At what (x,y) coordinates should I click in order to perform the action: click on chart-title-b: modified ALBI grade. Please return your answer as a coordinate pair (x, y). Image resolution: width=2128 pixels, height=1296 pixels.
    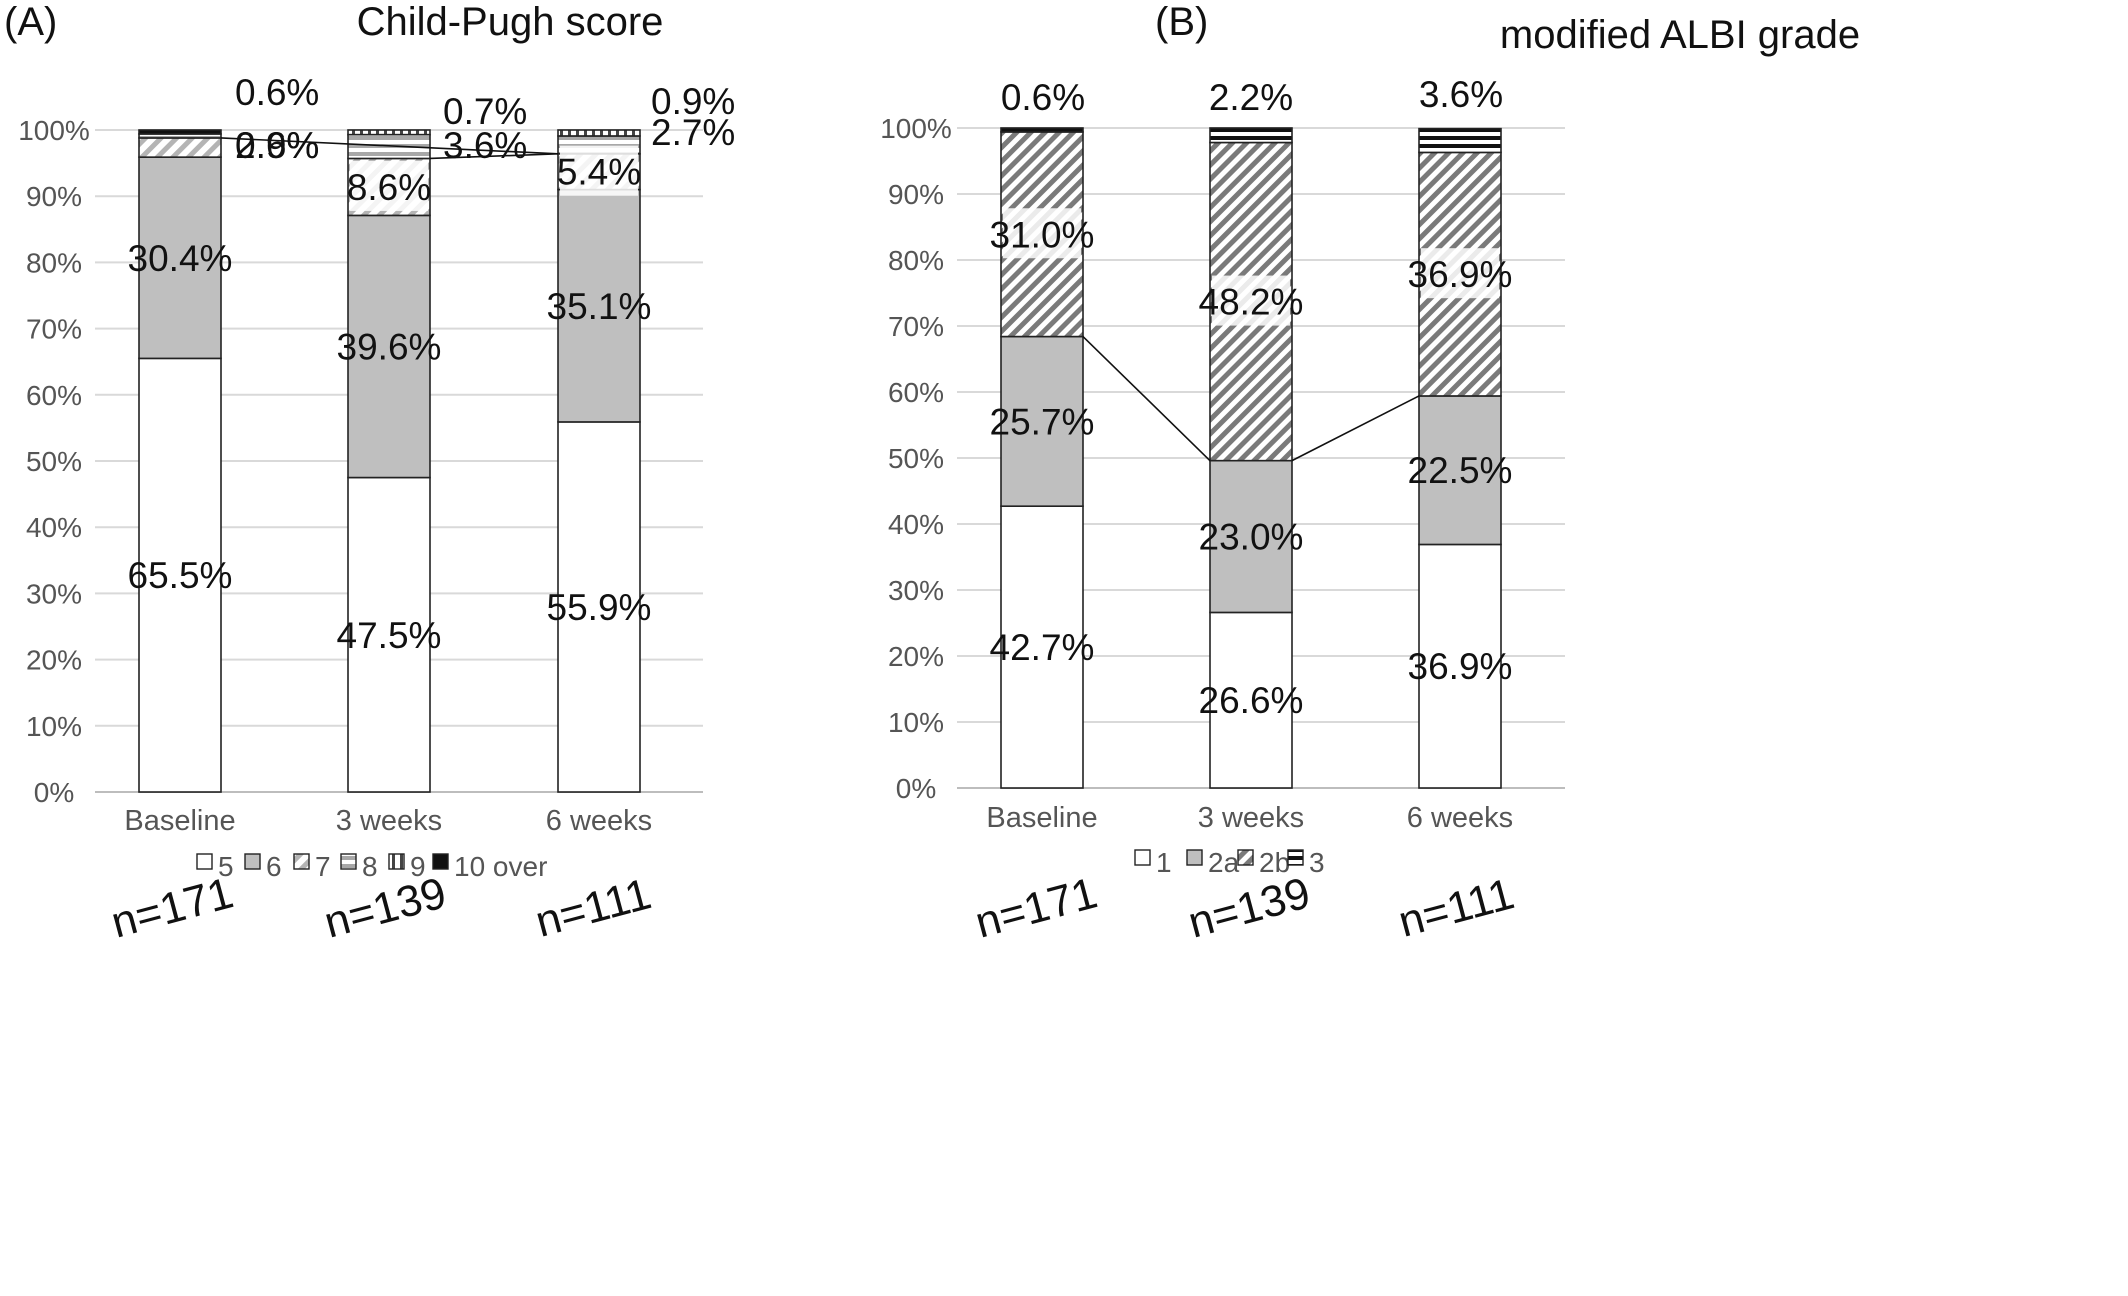
    Looking at the image, I should click on (1680, 35).